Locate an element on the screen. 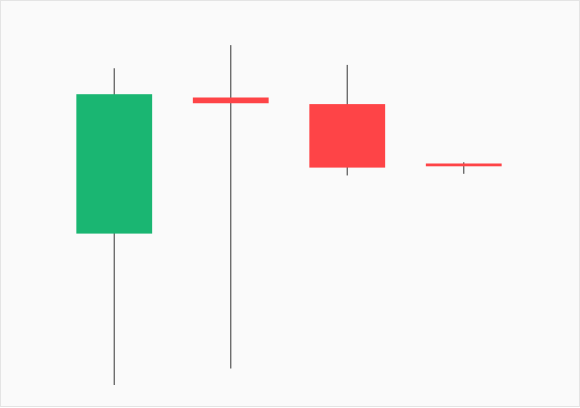  candle-1-body is located at coordinates (114, 164).